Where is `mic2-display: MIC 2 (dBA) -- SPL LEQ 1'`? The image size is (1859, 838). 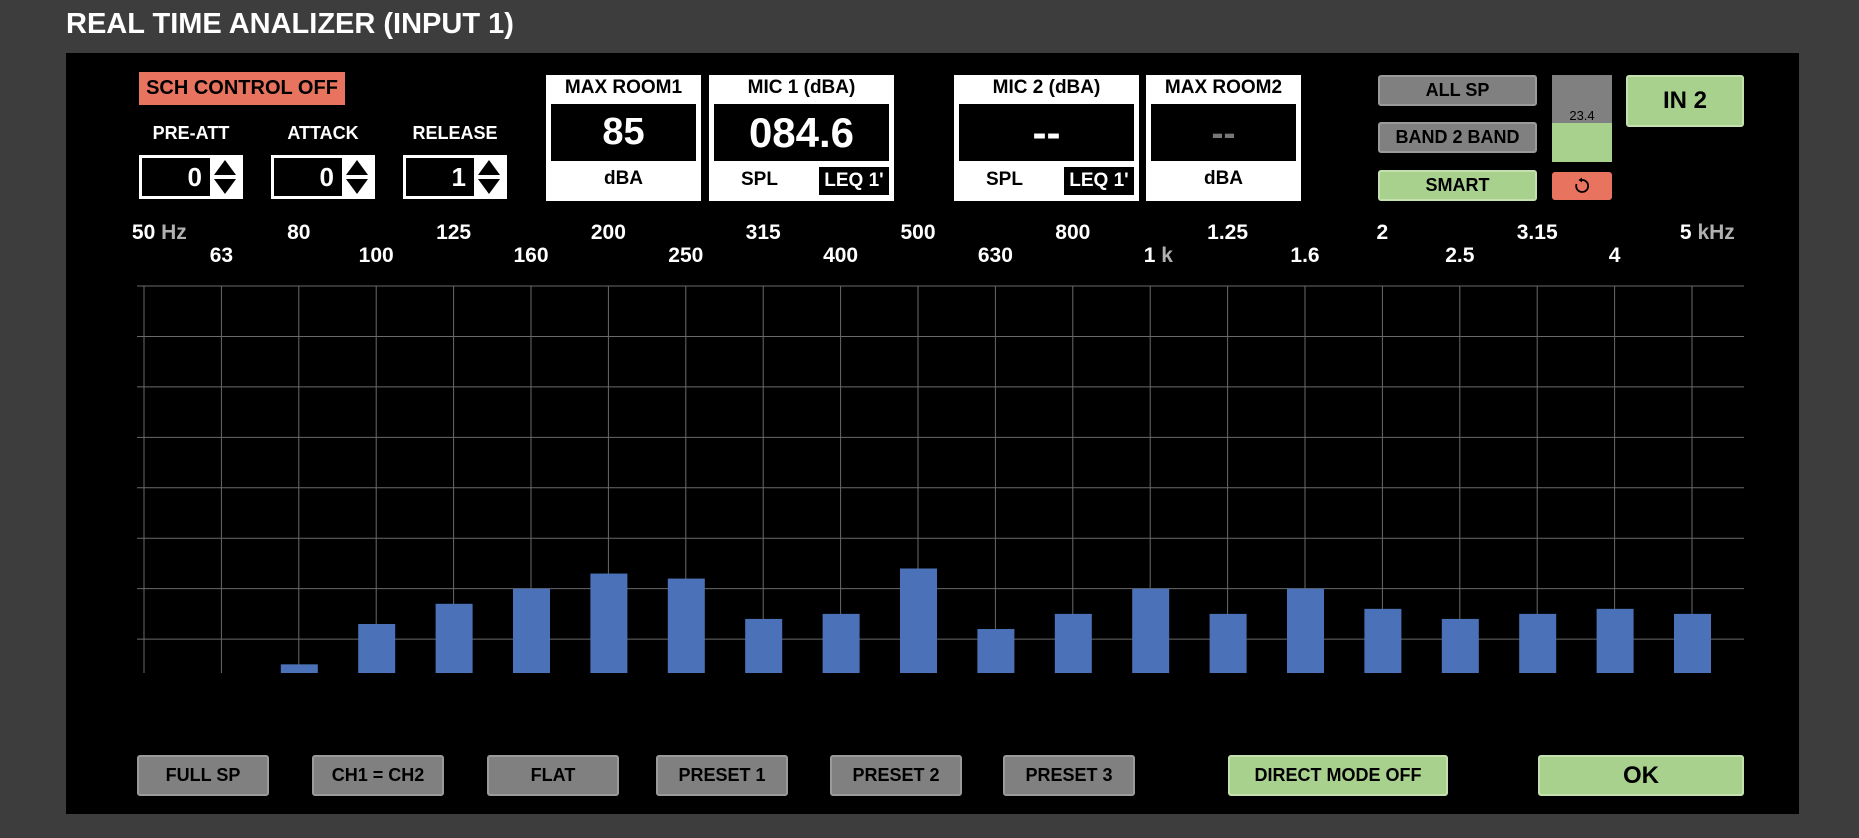
mic2-display: MIC 2 (dBA) -- SPL LEQ 1' is located at coordinates (1046, 138).